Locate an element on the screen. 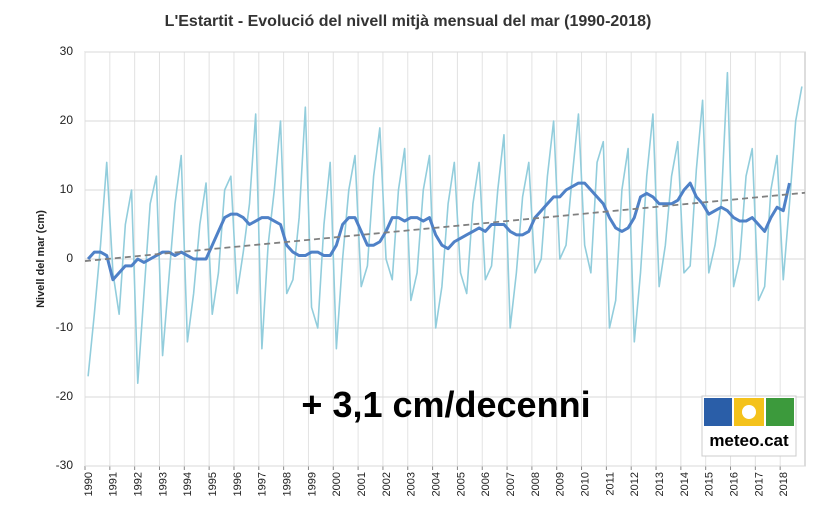 This screenshot has height=517, width=816. x-tick-label: 1996 is located at coordinates (238, 484).